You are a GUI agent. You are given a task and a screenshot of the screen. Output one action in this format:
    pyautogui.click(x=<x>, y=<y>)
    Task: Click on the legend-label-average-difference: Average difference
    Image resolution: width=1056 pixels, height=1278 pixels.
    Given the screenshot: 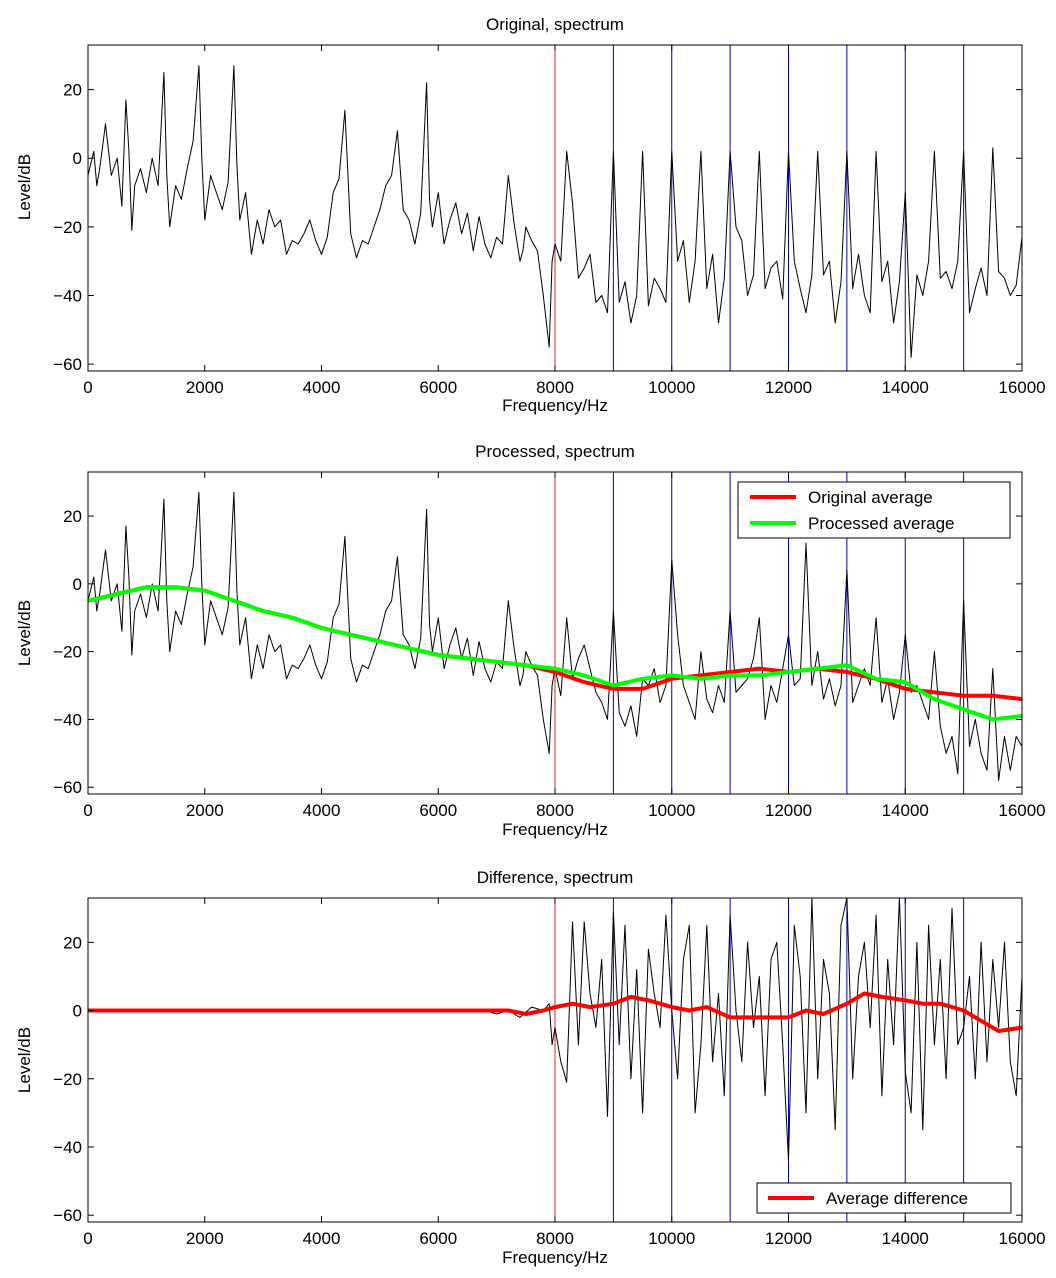 What is the action you would take?
    pyautogui.click(x=897, y=1198)
    